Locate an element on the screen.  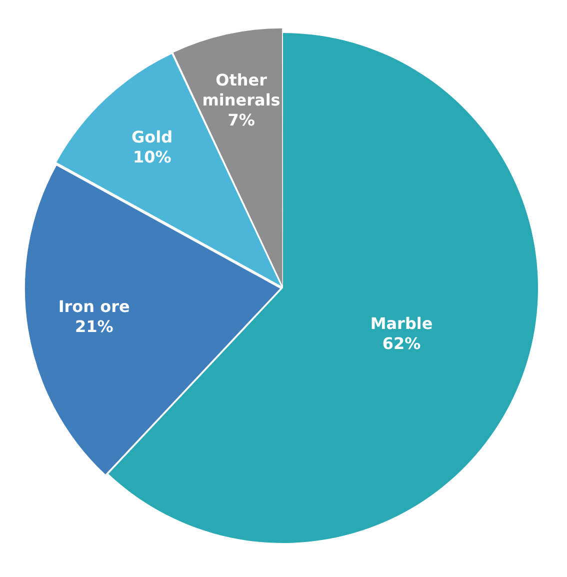
slice-label: Gold is located at coordinates (152, 137).